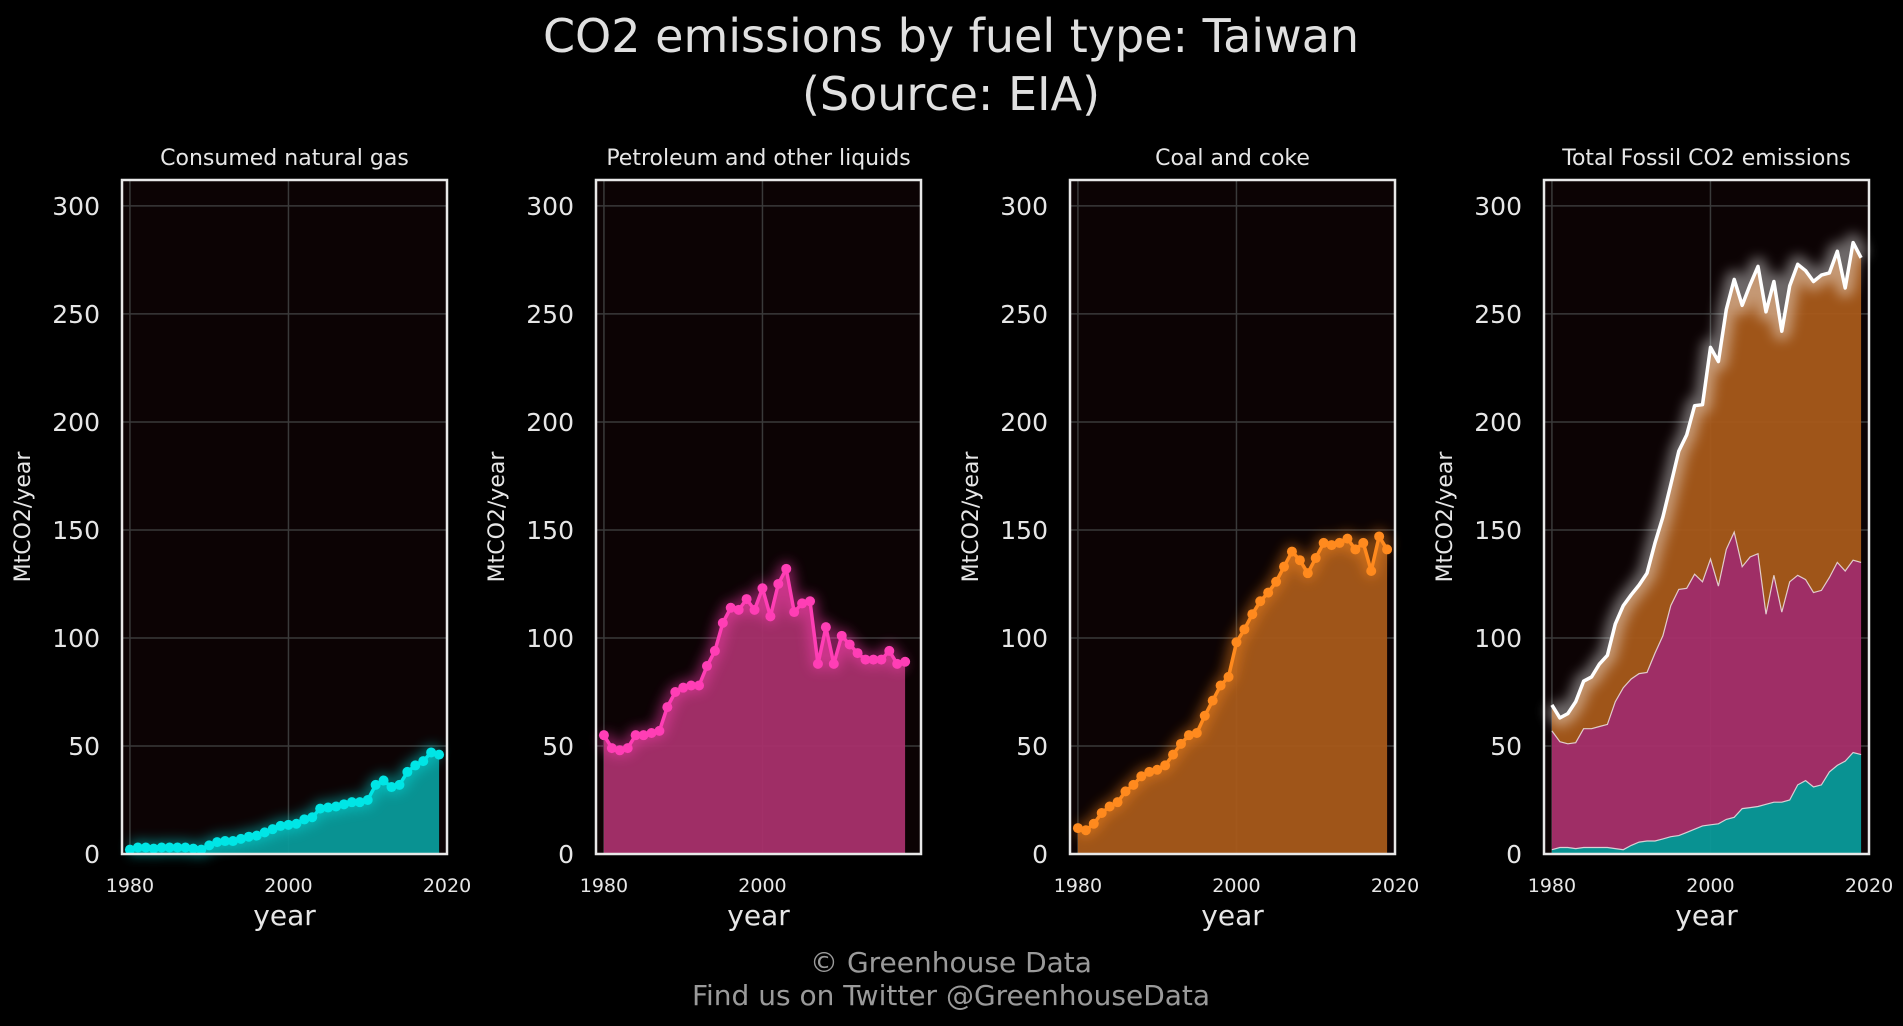  What do you see at coordinates (951, 962) in the screenshot?
I see `footer-copyright: © Greenhouse Data` at bounding box center [951, 962].